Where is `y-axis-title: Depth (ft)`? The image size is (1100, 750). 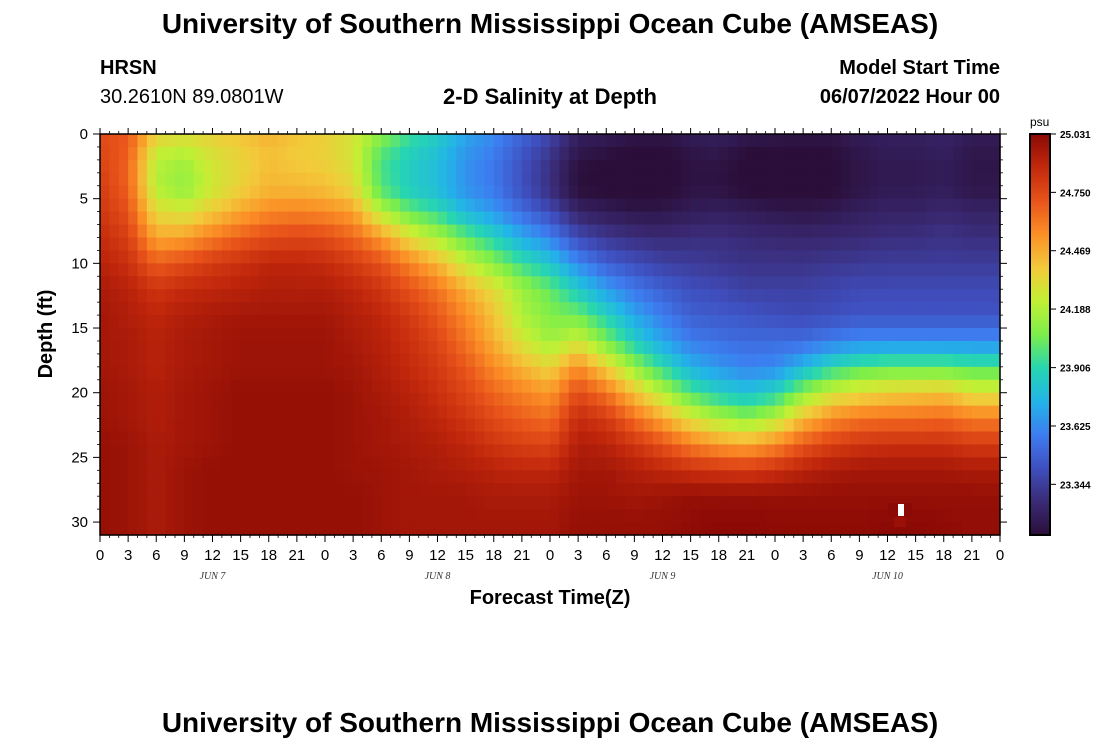 y-axis-title: Depth (ft) is located at coordinates (46, 334).